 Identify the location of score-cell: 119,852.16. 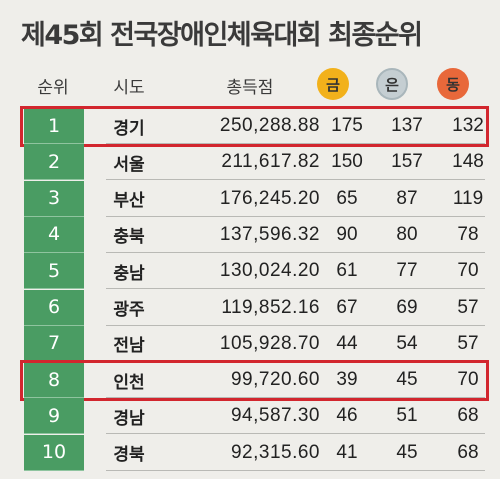
(270, 307).